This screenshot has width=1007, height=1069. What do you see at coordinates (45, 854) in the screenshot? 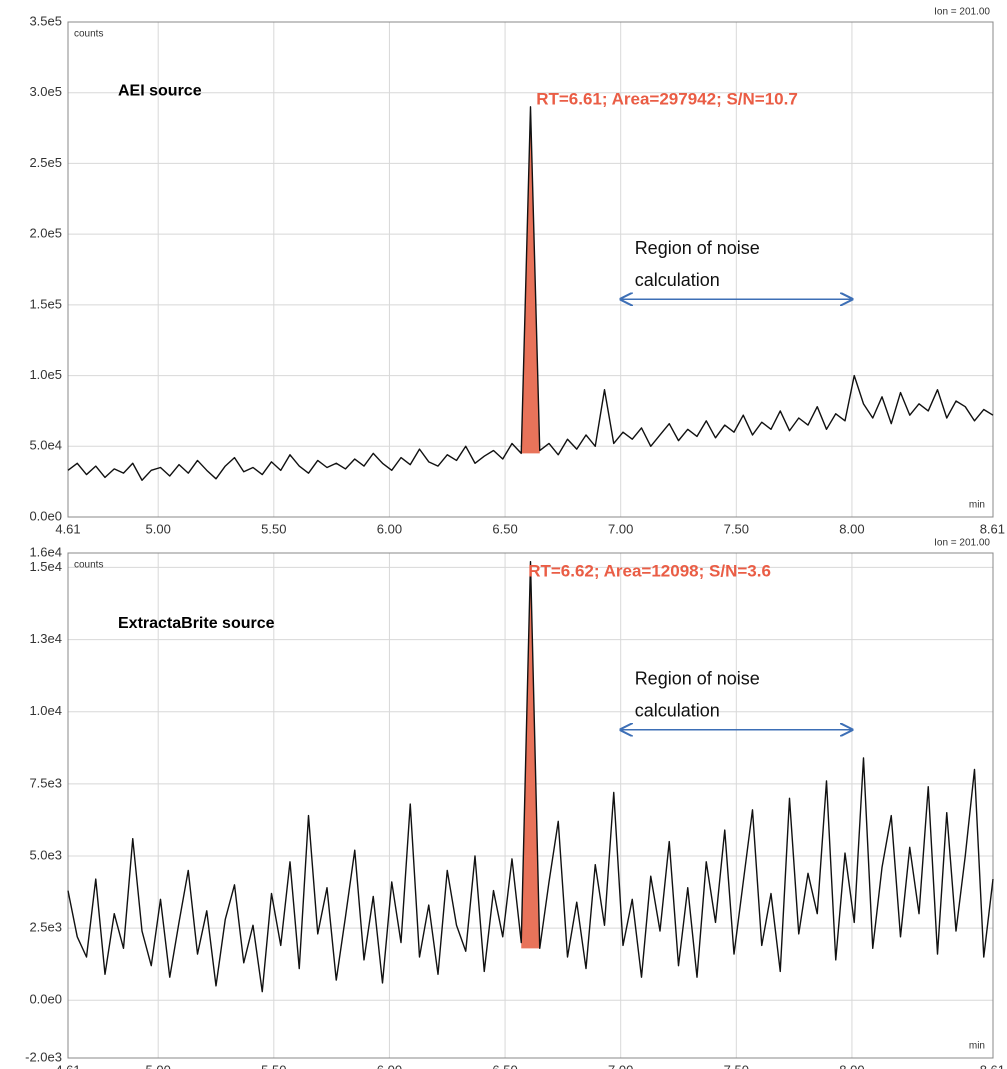
I see `y-tick-label: 5.0e3` at bounding box center [45, 854].